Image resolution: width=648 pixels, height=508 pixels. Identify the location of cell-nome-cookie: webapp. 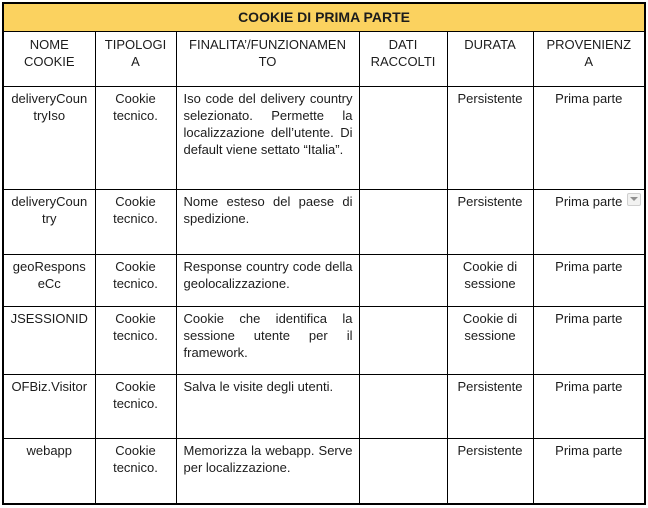
(49, 471).